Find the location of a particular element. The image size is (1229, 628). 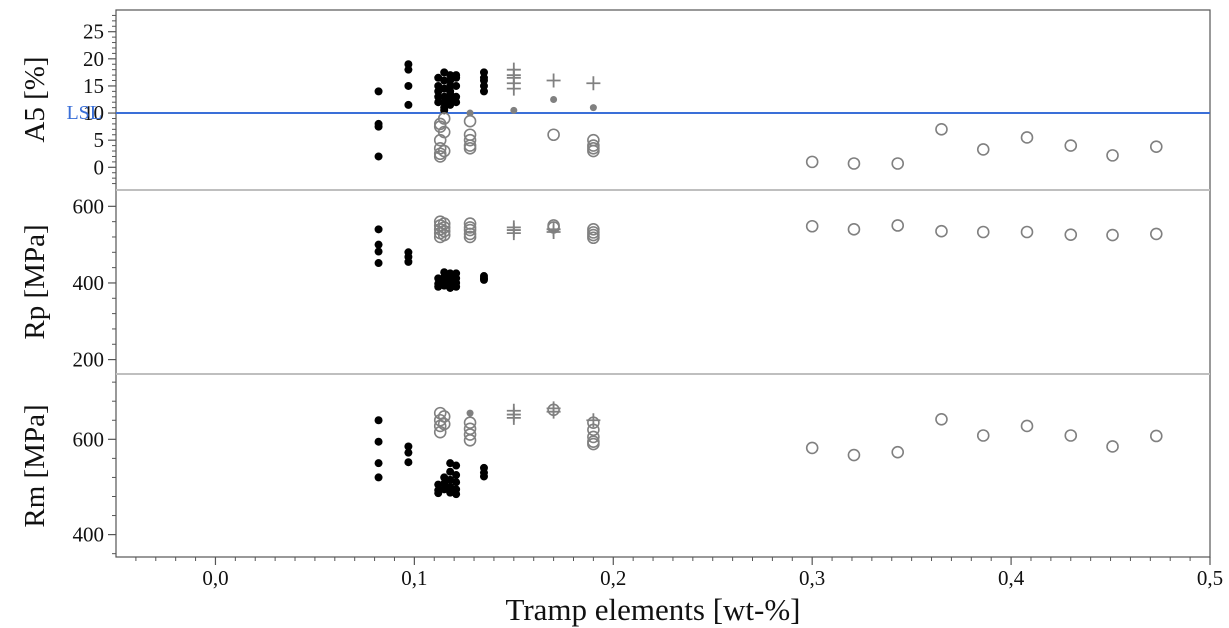

x-tick-label: 0,5 is located at coordinates (1210, 578).